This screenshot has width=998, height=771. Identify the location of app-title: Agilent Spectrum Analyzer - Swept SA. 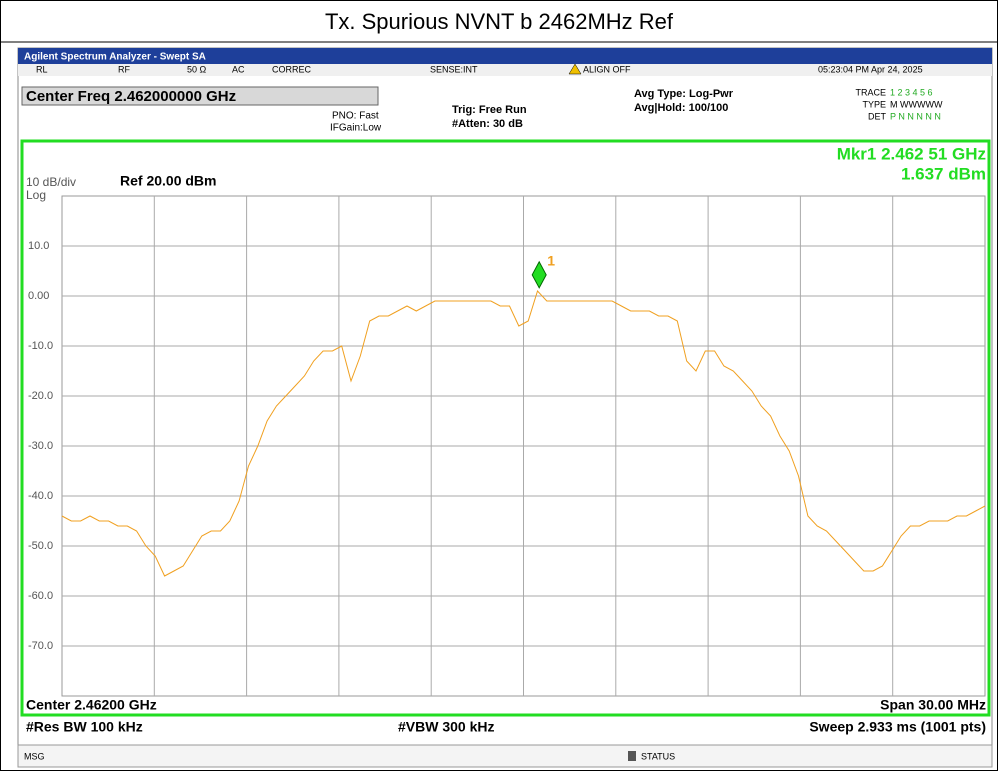
(115, 57).